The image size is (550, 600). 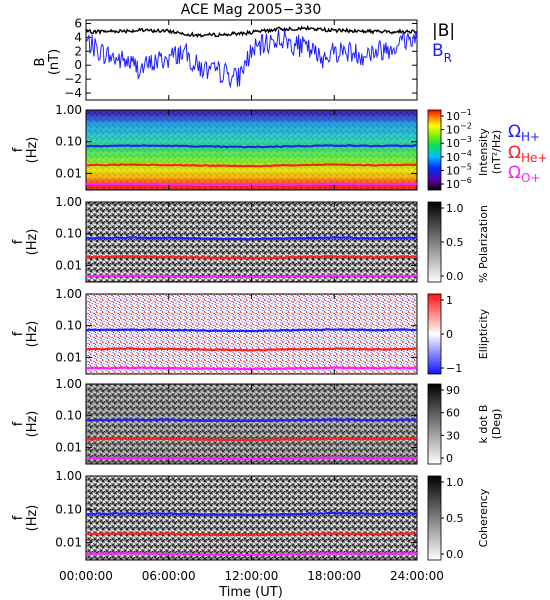 I want to click on field-y-tick-label: 0, so click(x=78, y=65).